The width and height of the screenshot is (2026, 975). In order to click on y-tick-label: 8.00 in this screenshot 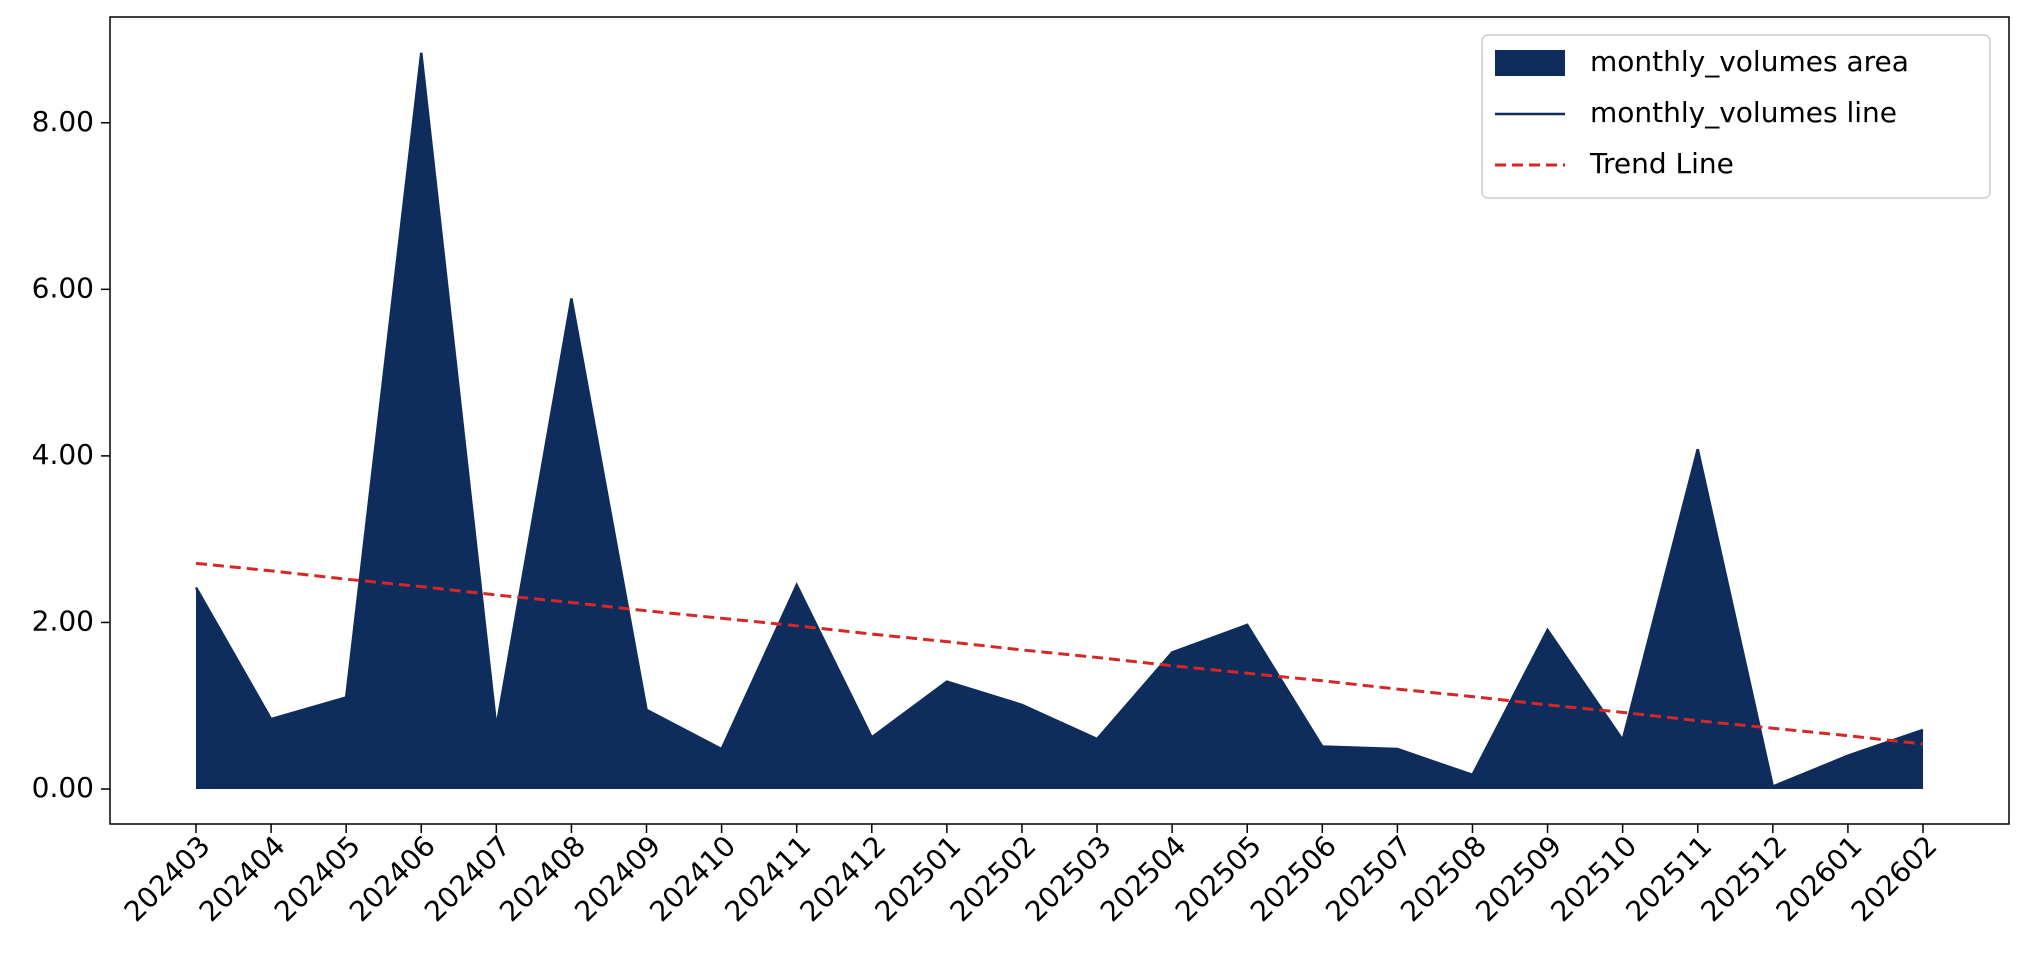, I will do `click(63, 121)`.